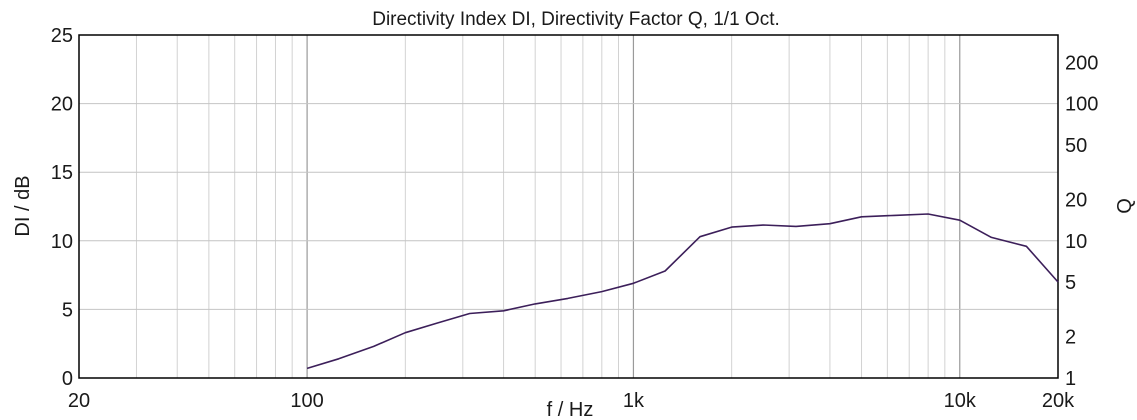  I want to click on y-tick-label: 25, so click(62, 36).